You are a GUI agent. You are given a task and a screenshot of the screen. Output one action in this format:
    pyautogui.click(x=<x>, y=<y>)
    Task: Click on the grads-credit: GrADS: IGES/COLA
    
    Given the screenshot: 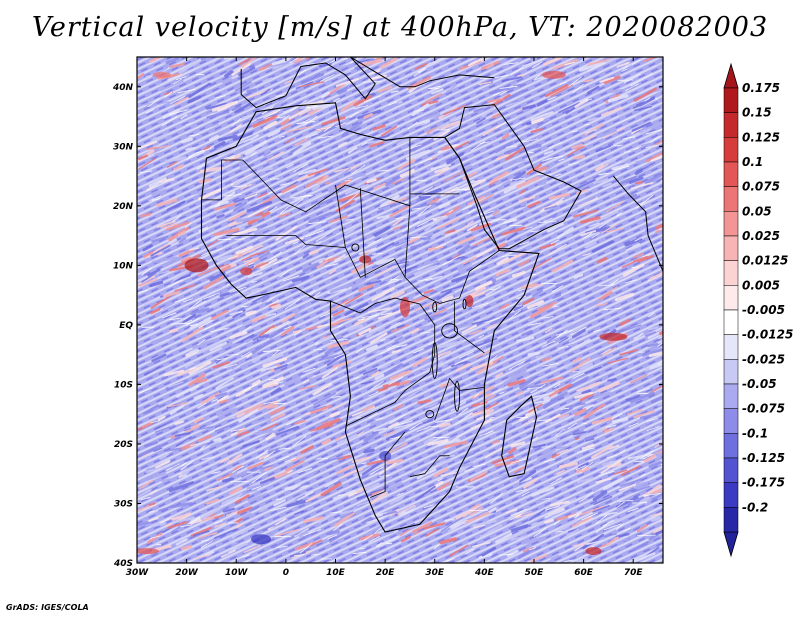 What is the action you would take?
    pyautogui.click(x=47, y=607)
    